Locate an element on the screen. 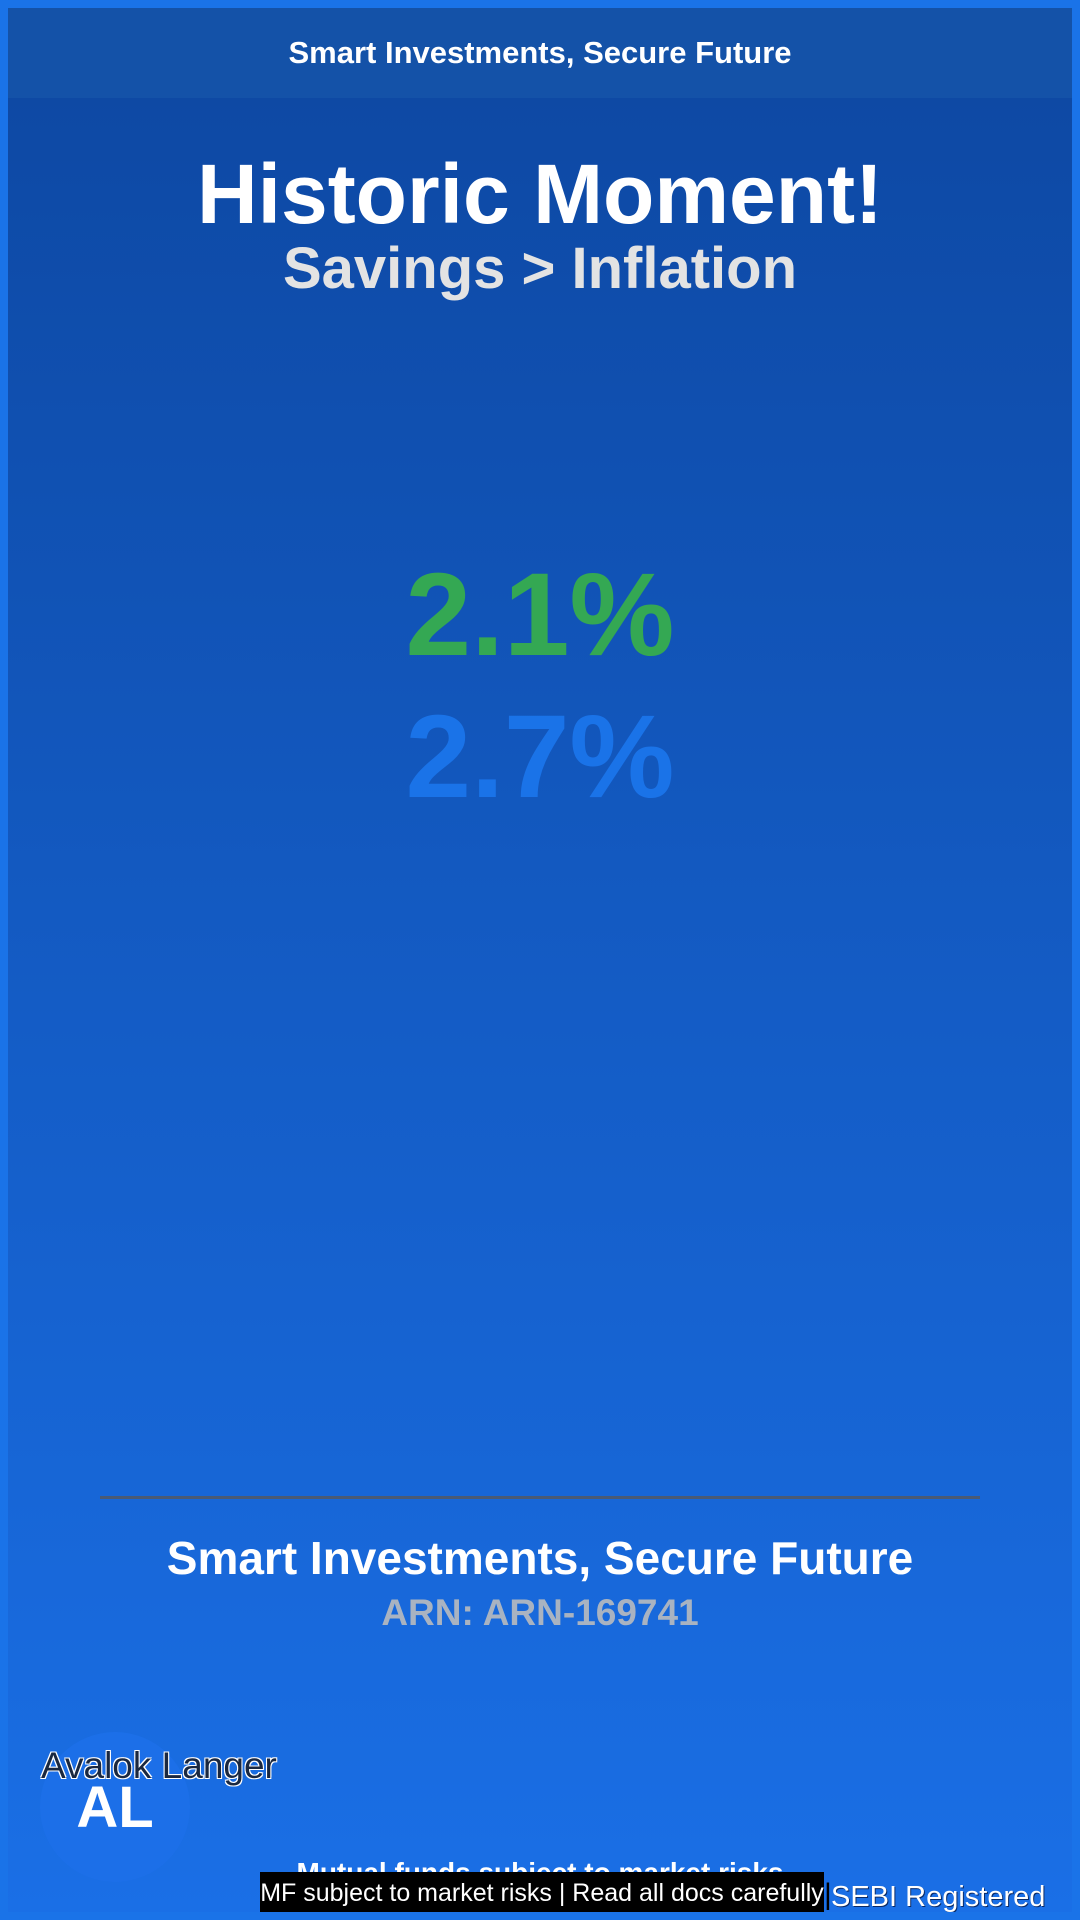 The height and width of the screenshot is (1920, 1080). headline: Historic Moment! is located at coordinates (540, 194).